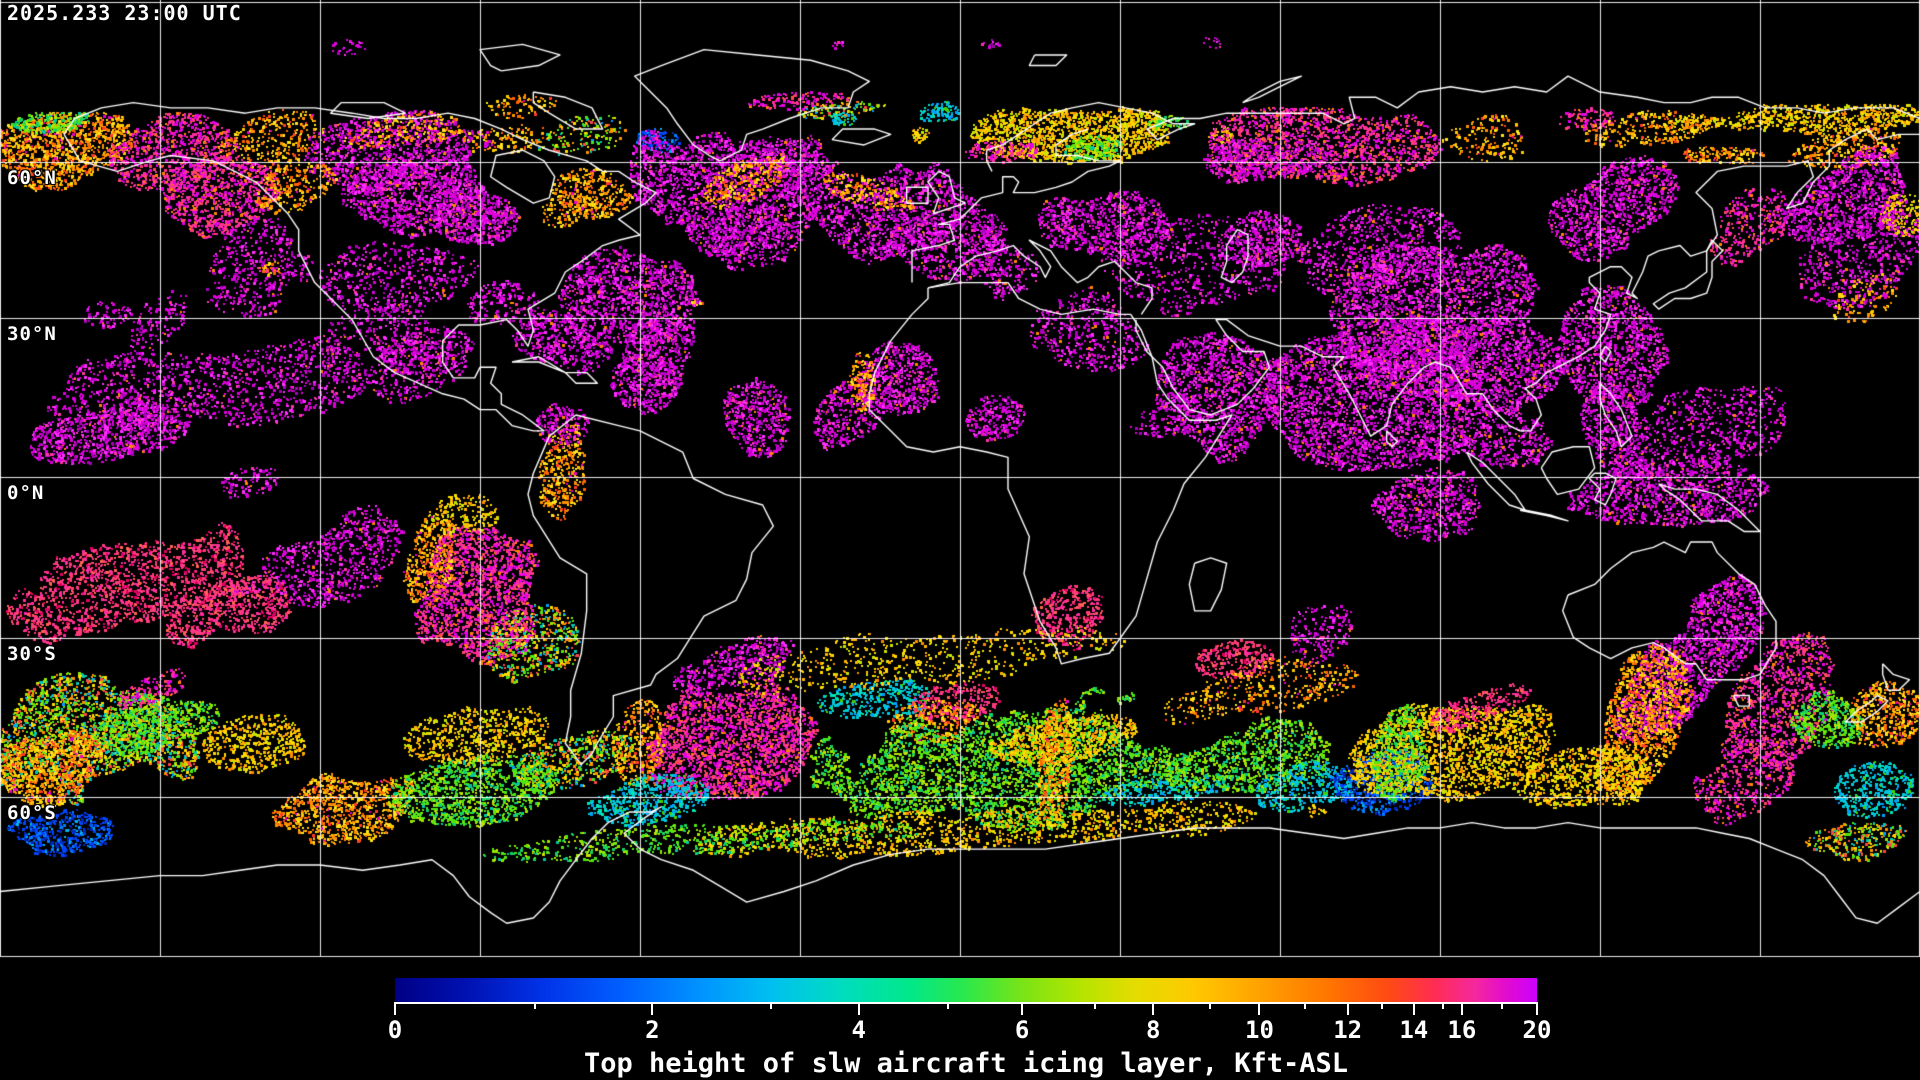  What do you see at coordinates (1462, 1030) in the screenshot?
I see `colorbar-tick-label: 16` at bounding box center [1462, 1030].